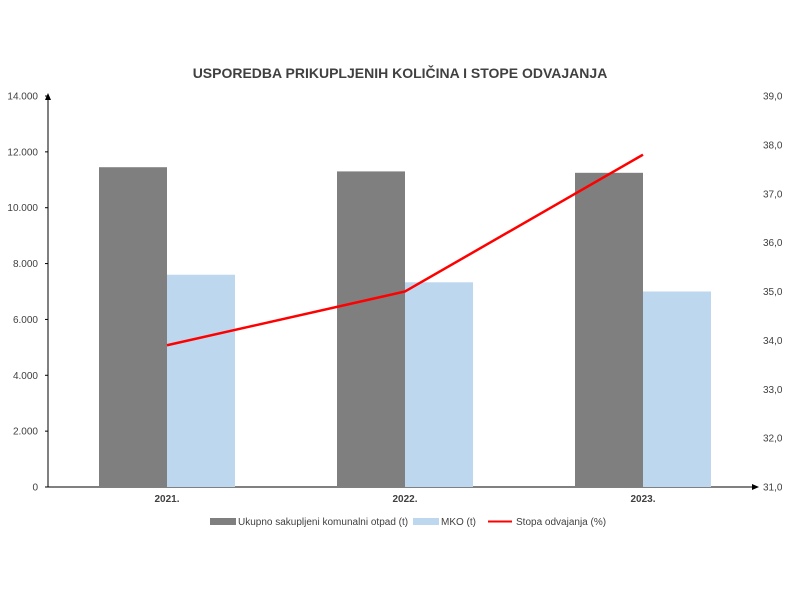 Image resolution: width=800 pixels, height=600 pixels. I want to click on left-tick-label: 4.000, so click(25, 376).